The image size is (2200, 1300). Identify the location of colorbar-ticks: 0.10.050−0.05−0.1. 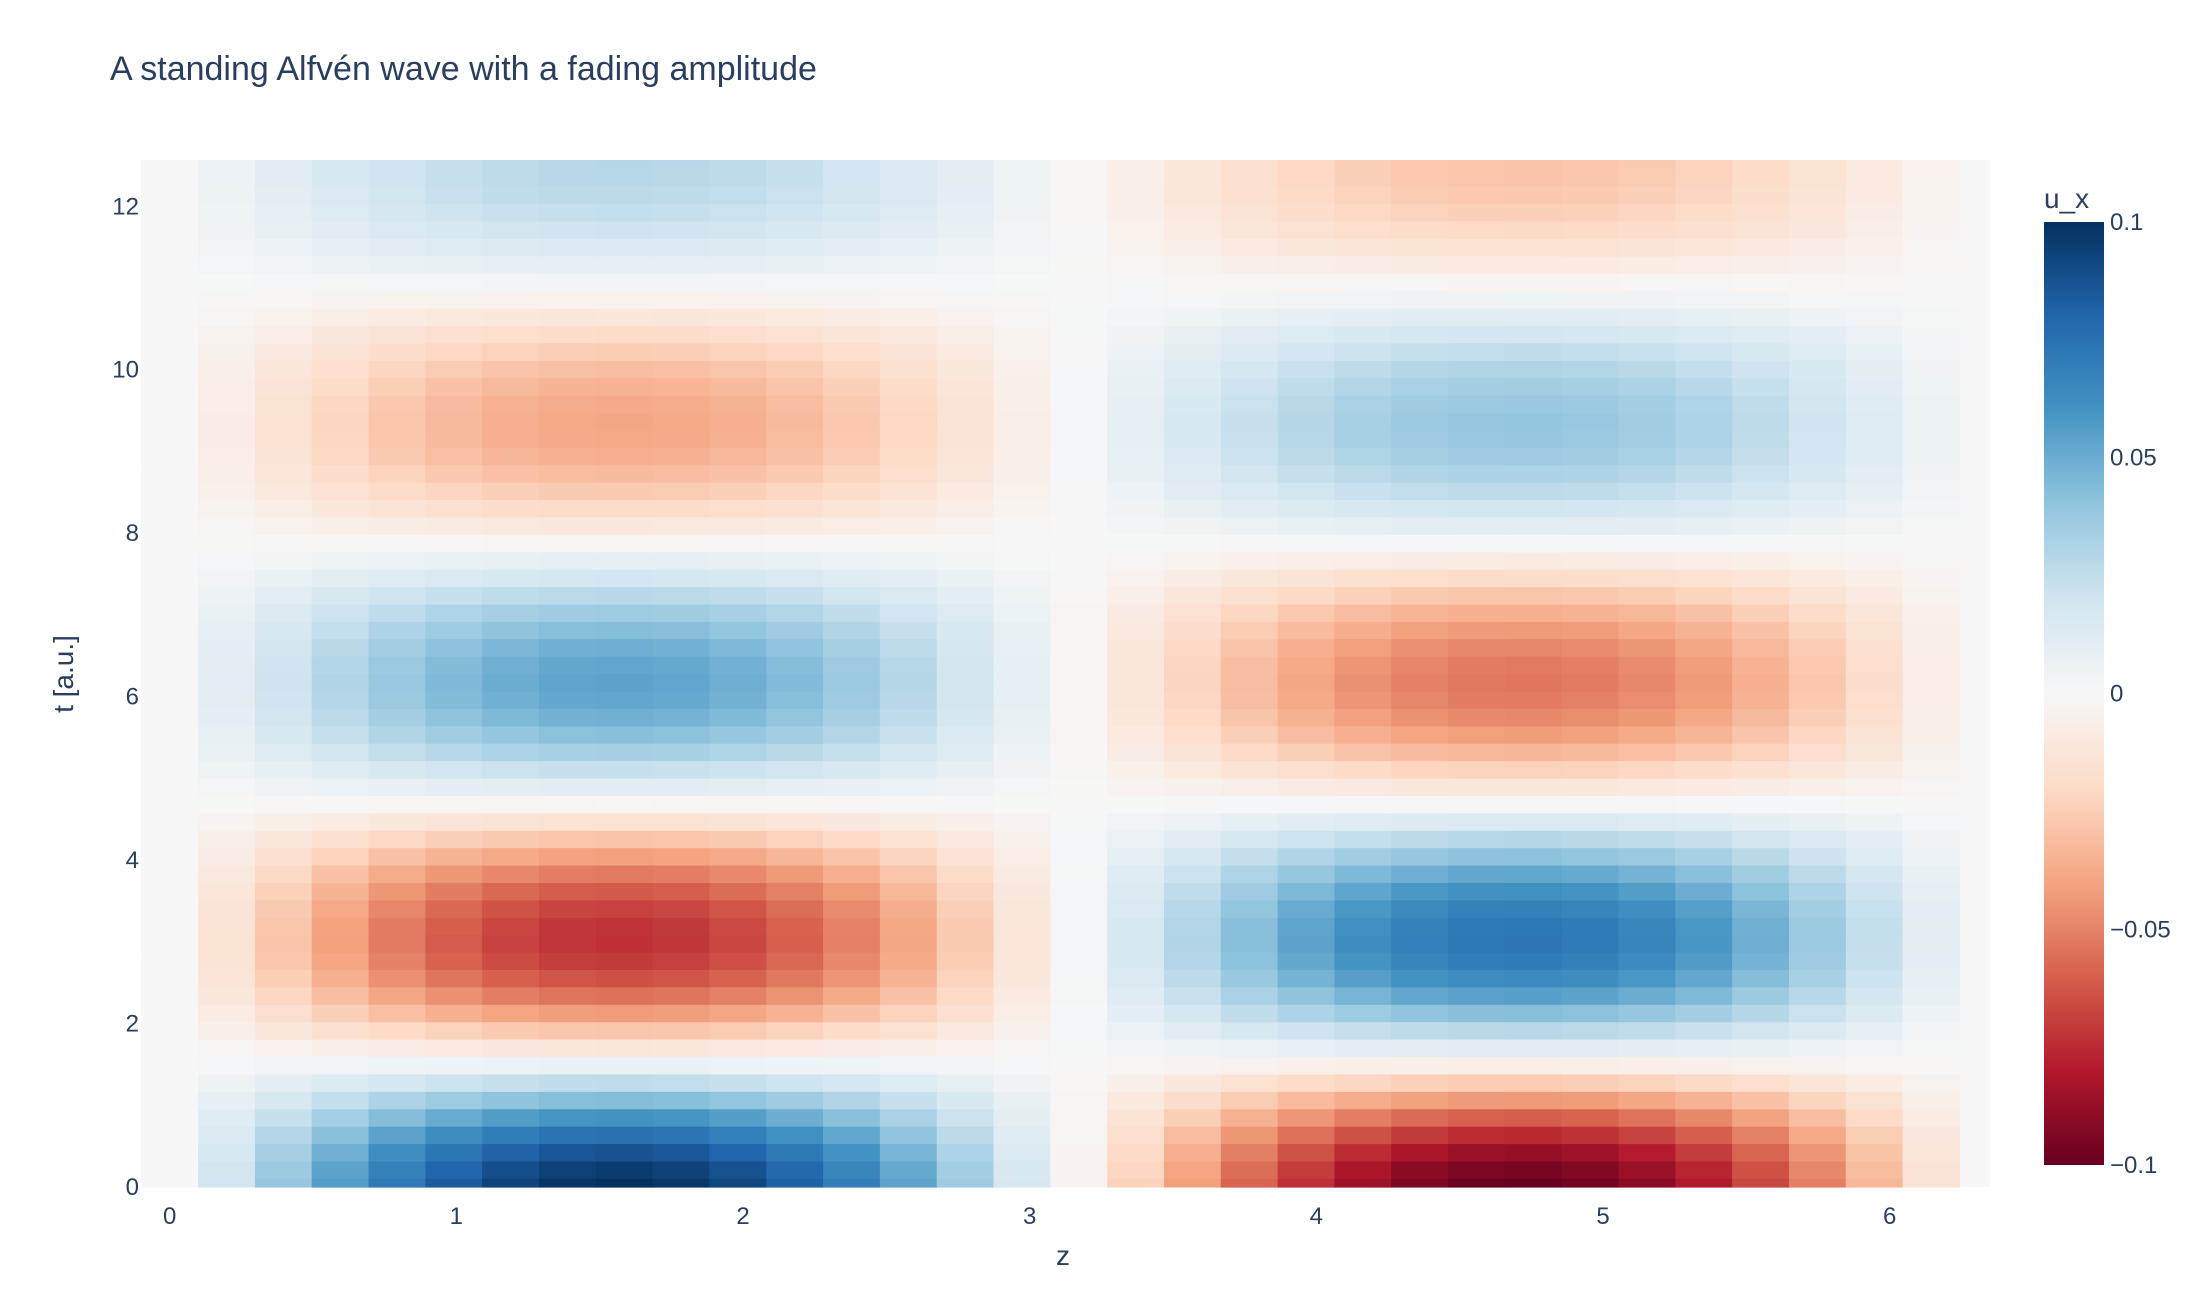
(2140, 694).